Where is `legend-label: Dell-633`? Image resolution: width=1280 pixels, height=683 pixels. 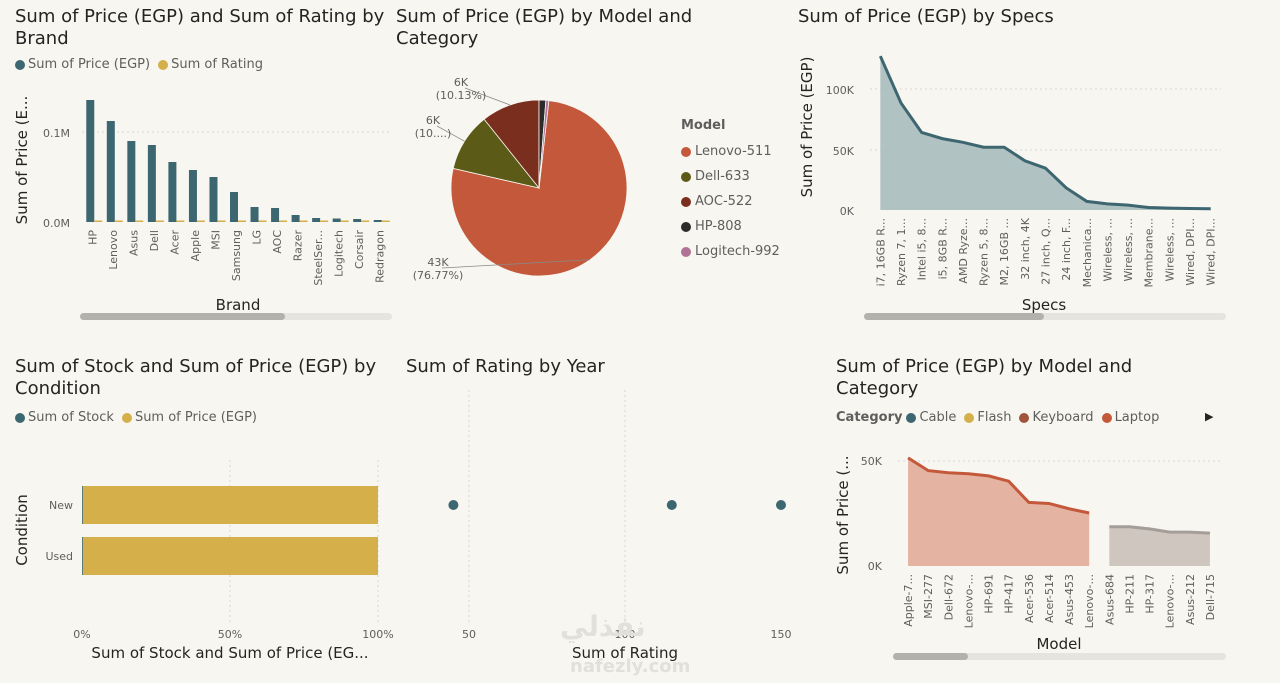 legend-label: Dell-633 is located at coordinates (722, 176).